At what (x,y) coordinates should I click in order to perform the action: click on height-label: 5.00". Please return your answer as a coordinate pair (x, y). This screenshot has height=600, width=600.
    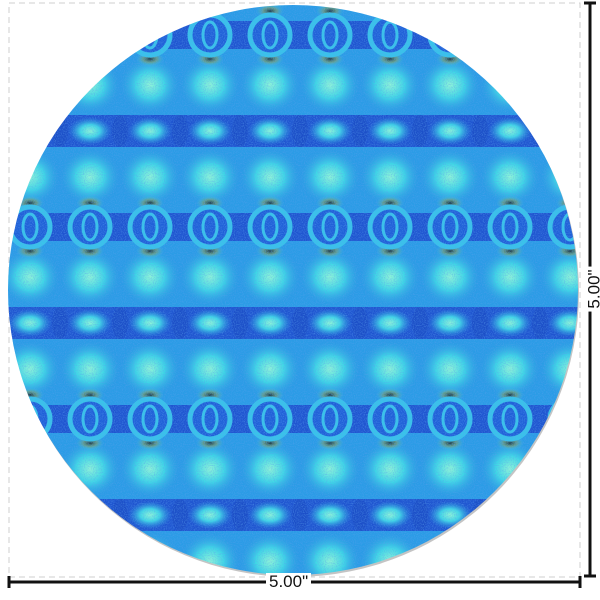
    Looking at the image, I should click on (592, 289).